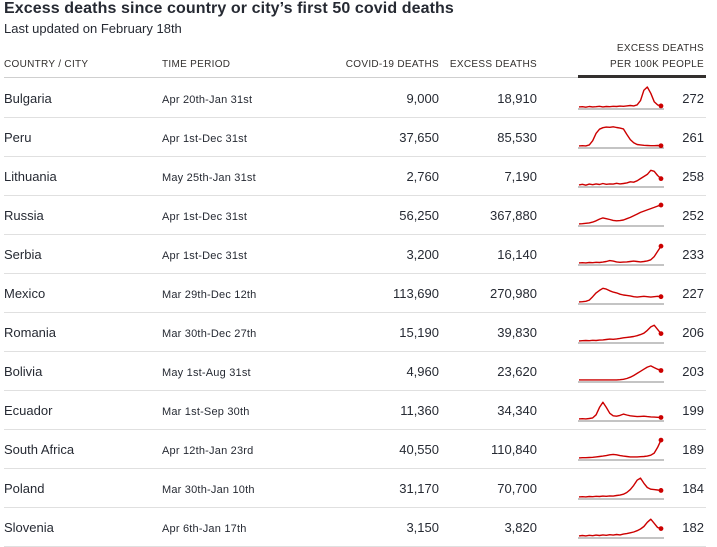 The height and width of the screenshot is (547, 717). What do you see at coordinates (517, 410) in the screenshot?
I see `excess-deaths-value: 34,340` at bounding box center [517, 410].